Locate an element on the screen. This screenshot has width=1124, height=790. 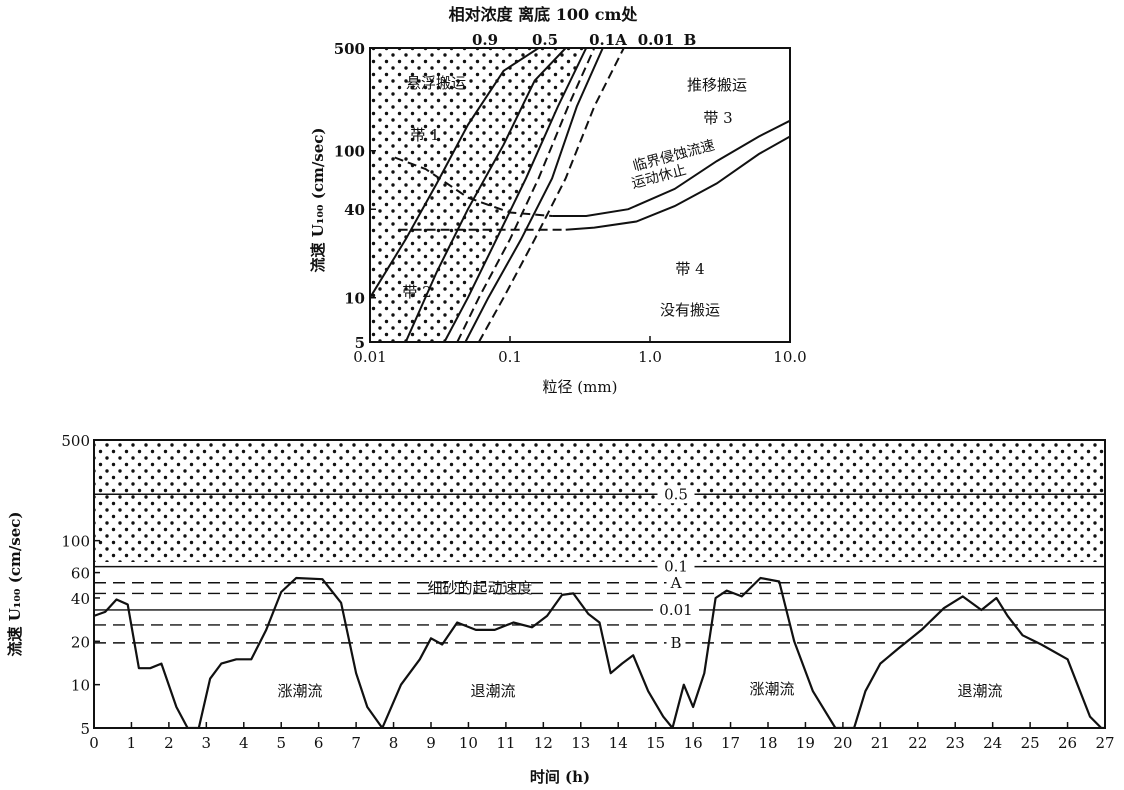
chart-top-frame is located at coordinates (580, 195).